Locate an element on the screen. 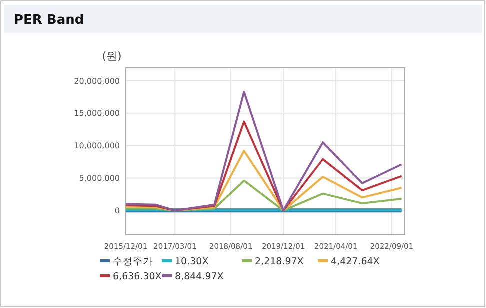 The height and width of the screenshot is (308, 486). legend-label: 2,218.97X is located at coordinates (279, 262).